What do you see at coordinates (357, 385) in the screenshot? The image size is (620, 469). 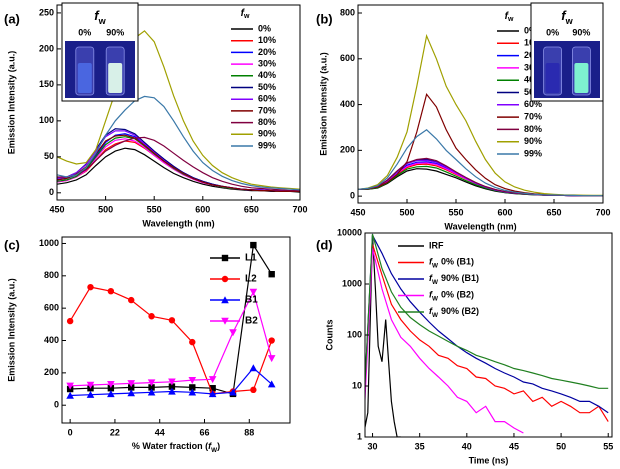 I see `y-tick-label: 10` at bounding box center [357, 385].